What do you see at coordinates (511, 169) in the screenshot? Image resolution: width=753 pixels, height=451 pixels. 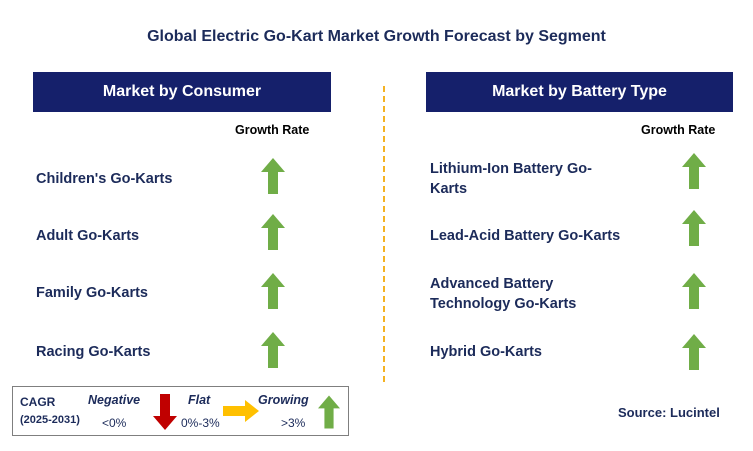 I see `battery-row-label-line: Lithium-Ion Battery Go-` at bounding box center [511, 169].